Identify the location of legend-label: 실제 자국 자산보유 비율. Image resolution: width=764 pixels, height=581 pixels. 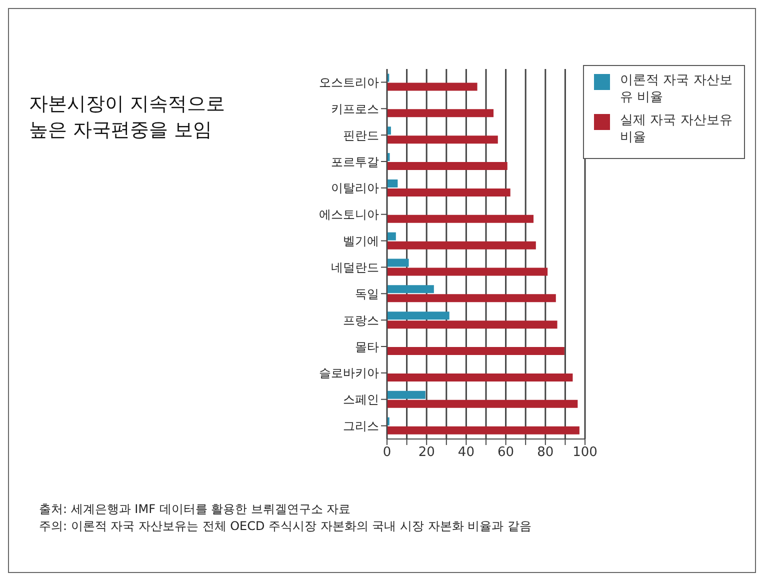
(677, 129).